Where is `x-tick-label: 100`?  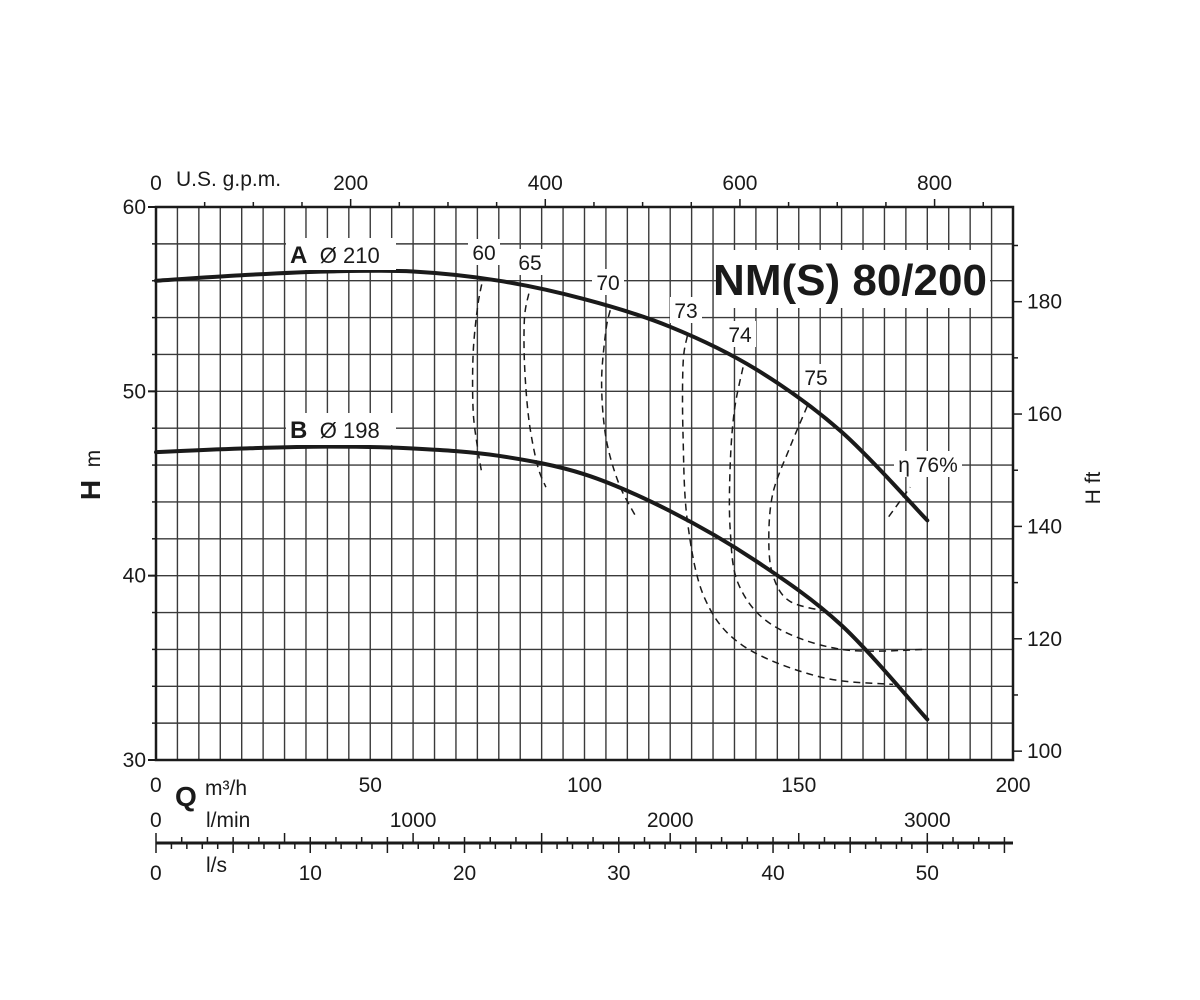 x-tick-label: 100 is located at coordinates (584, 785).